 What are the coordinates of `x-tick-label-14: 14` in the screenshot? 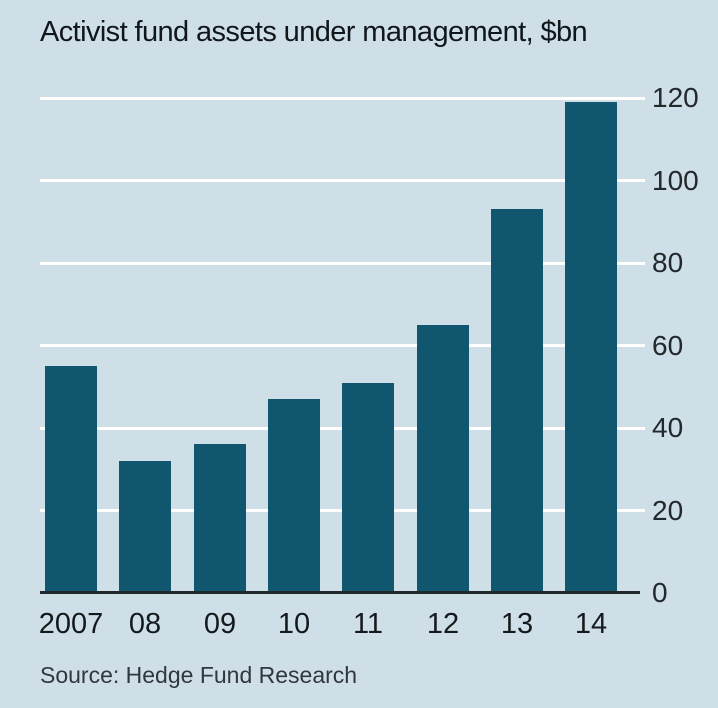 It's located at (591, 624).